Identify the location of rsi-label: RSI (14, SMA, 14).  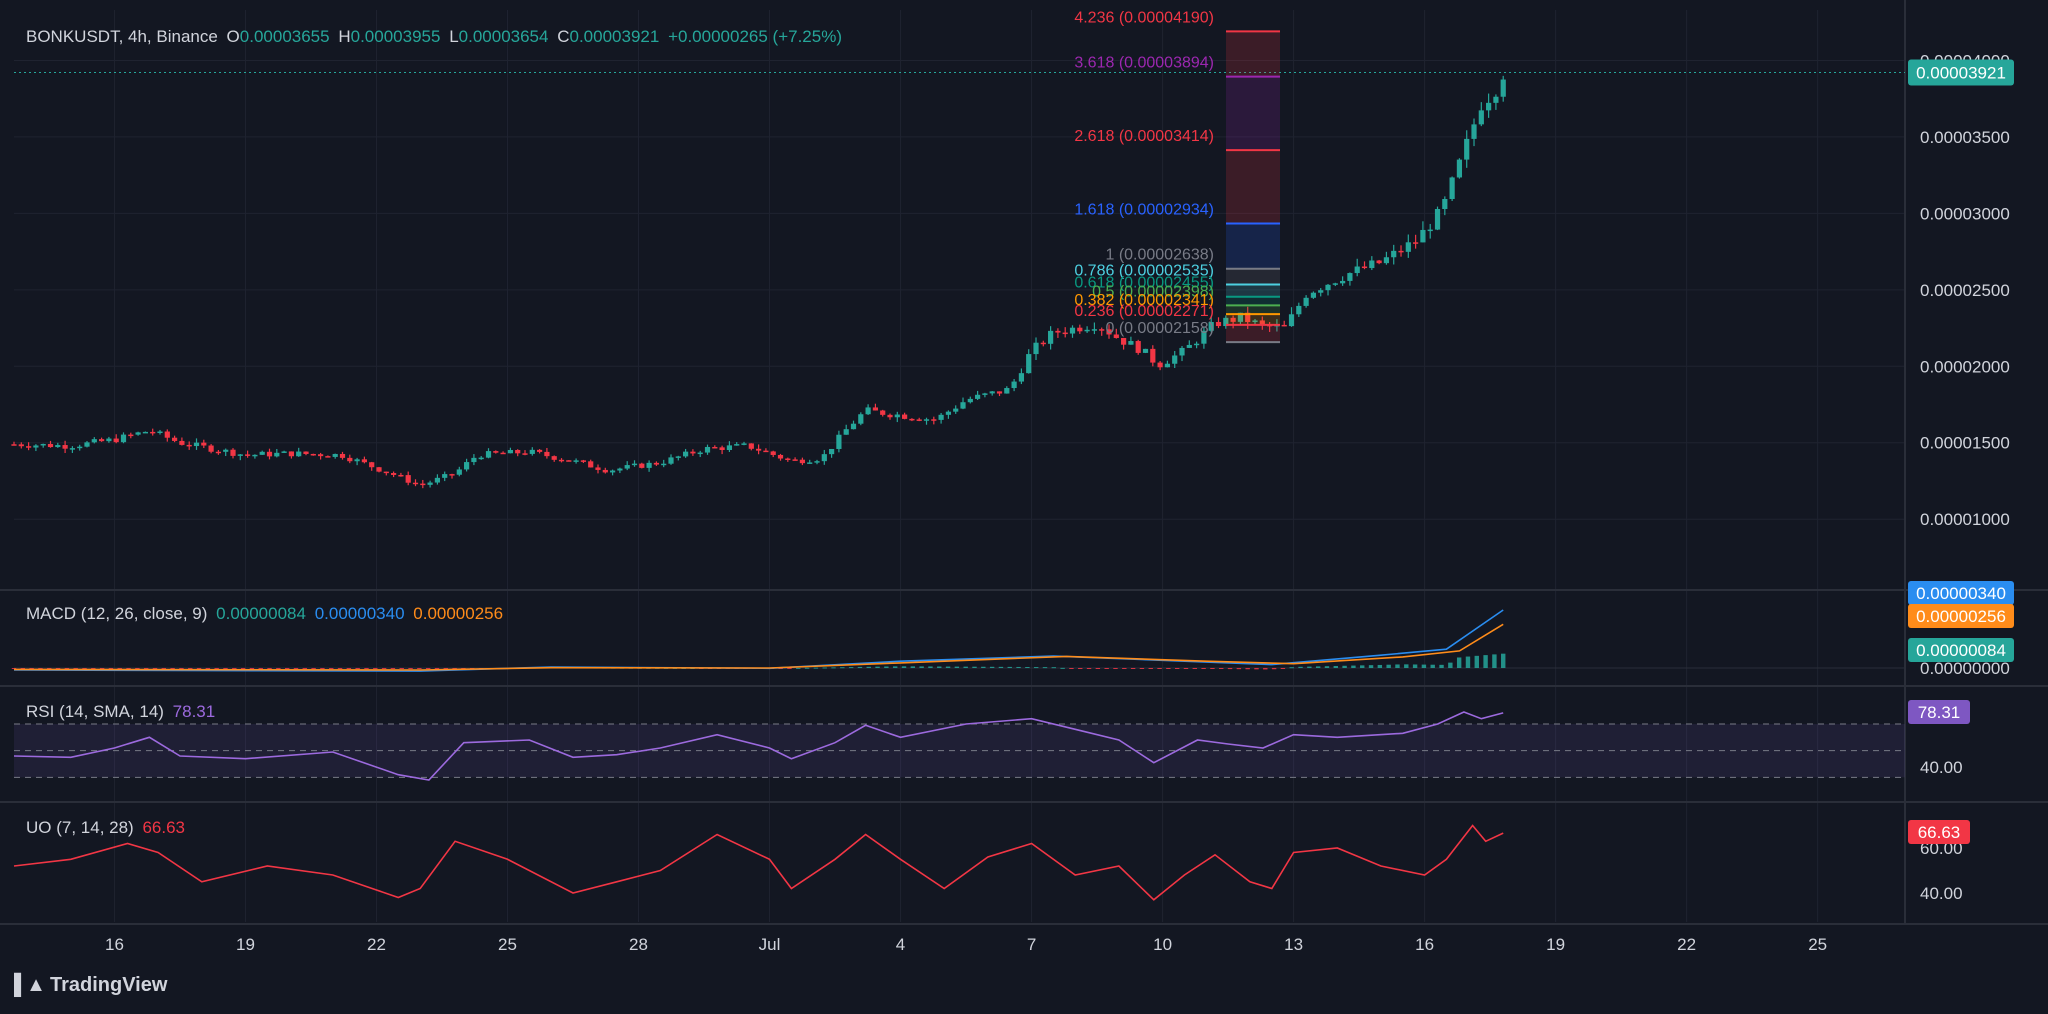
(95, 711).